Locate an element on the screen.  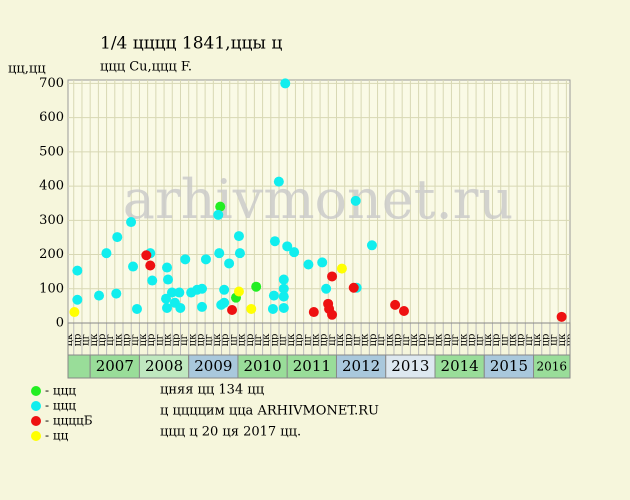
axis-box is located at coordinates (319, 350).